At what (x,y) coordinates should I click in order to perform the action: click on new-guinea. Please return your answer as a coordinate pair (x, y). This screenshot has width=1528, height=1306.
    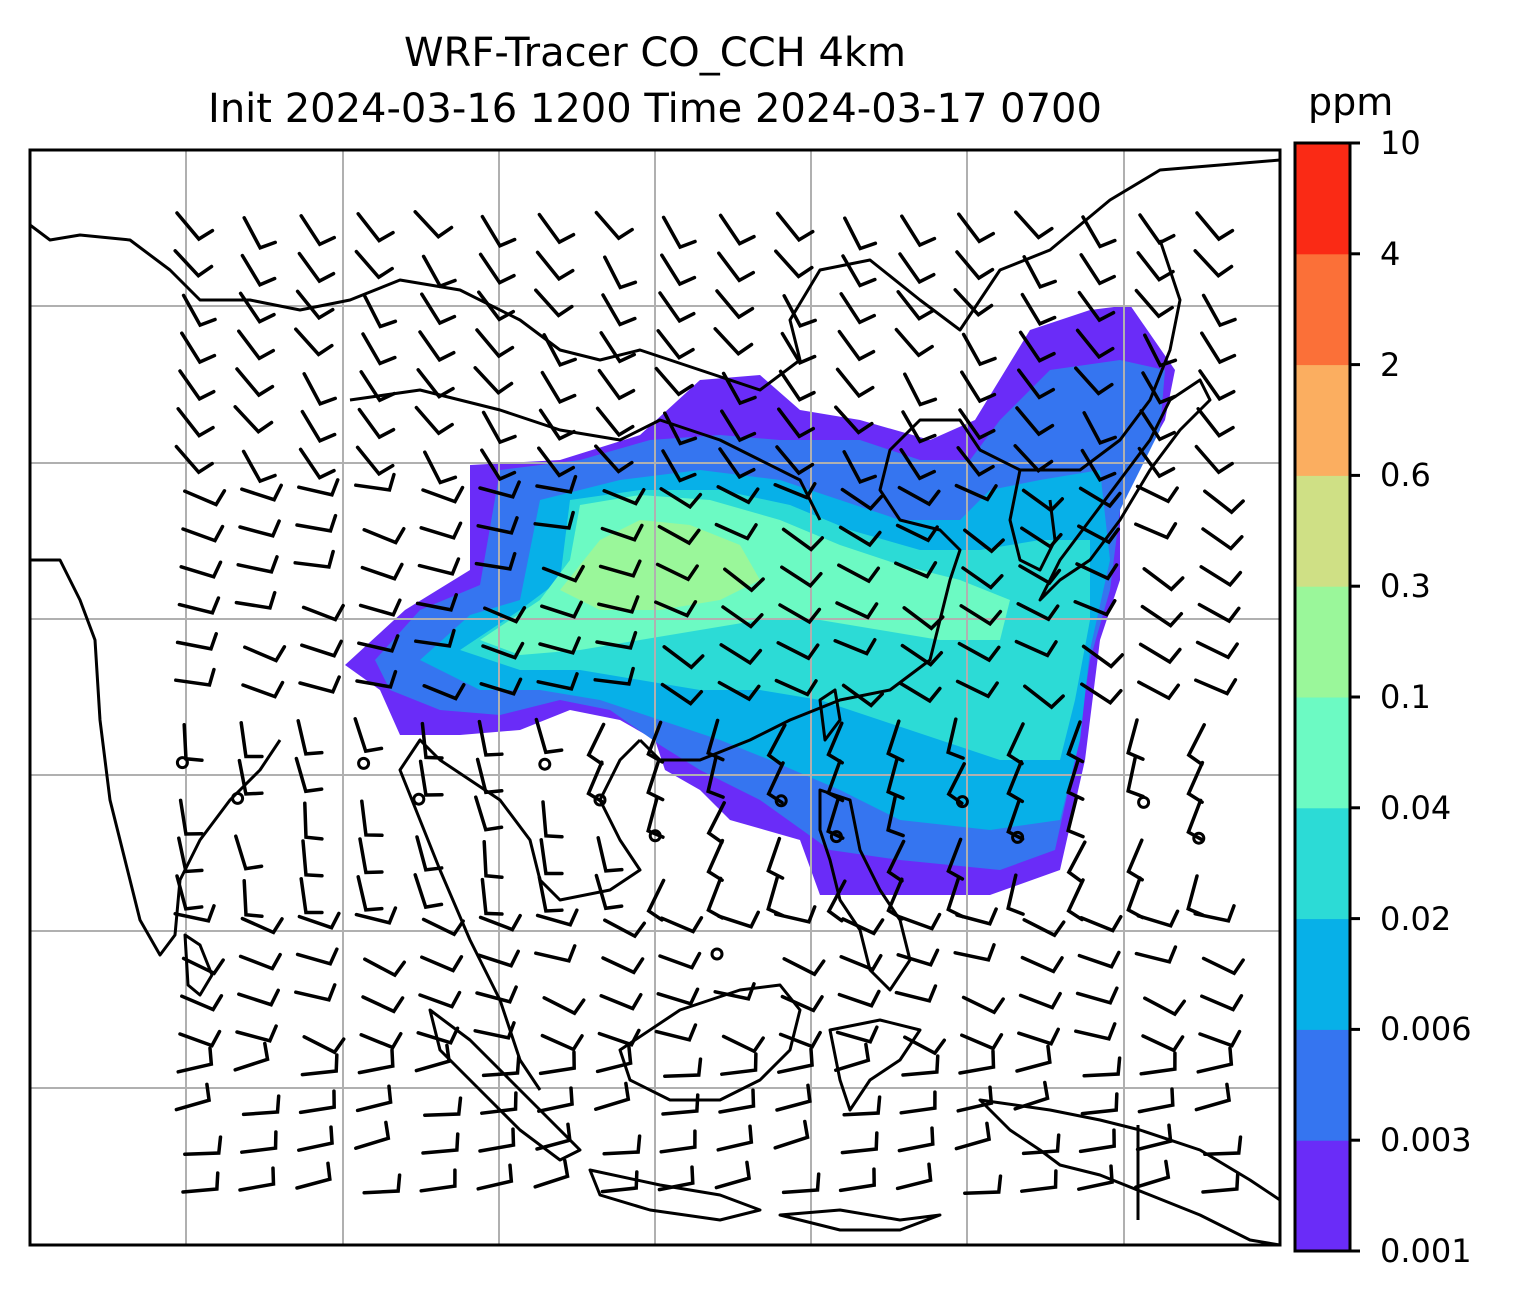
    Looking at the image, I should click on (1129, 1171).